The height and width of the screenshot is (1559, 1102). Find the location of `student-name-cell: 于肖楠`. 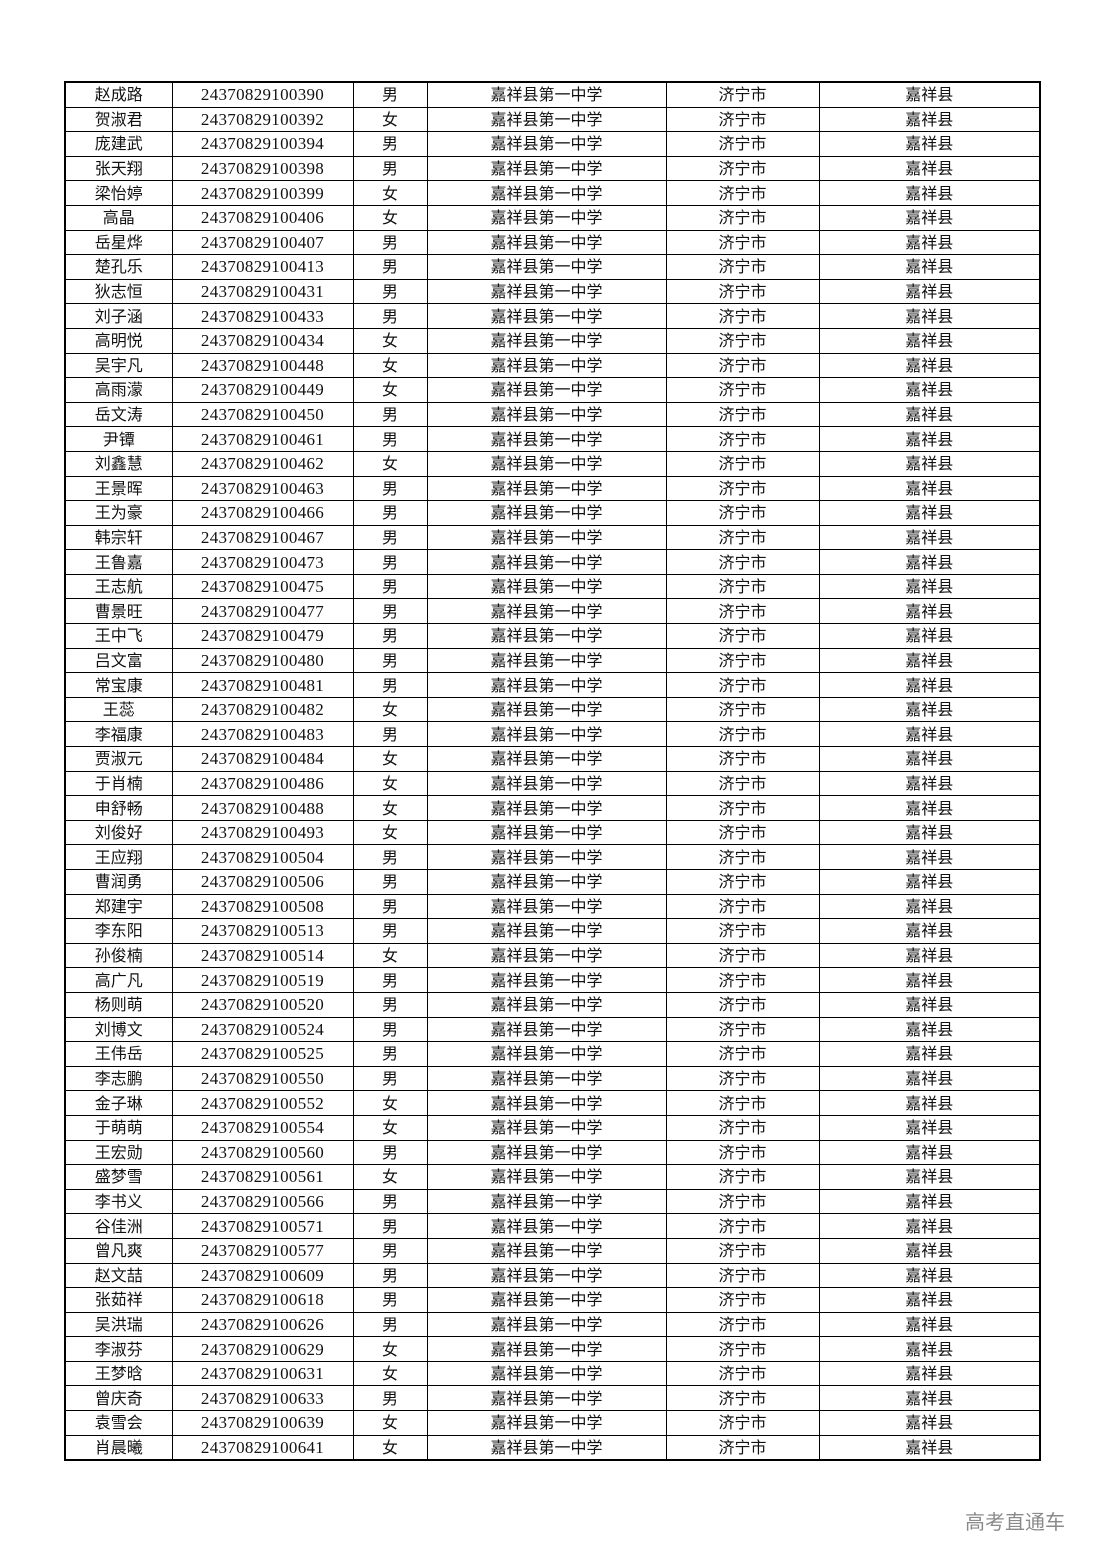

student-name-cell: 于肖楠 is located at coordinates (118, 783).